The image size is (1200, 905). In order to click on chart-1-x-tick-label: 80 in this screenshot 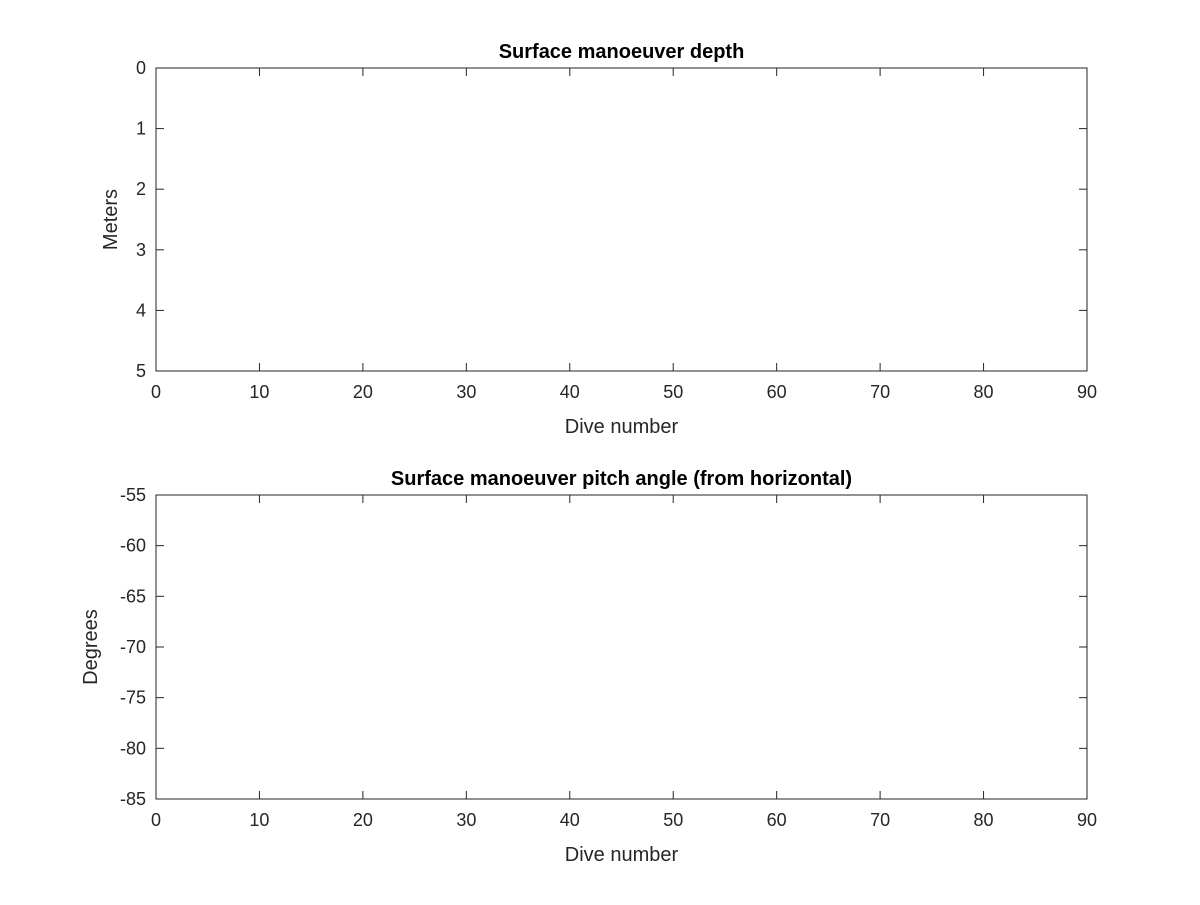, I will do `click(984, 392)`.